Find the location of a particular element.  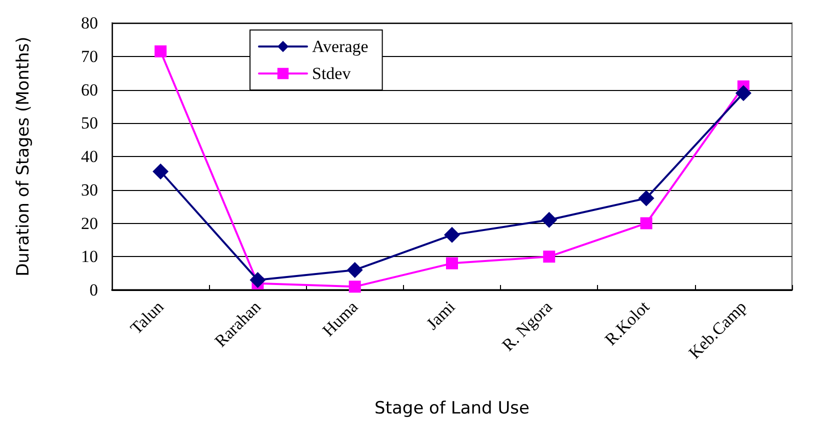

y-tick-label: 40 is located at coordinates (89, 156).